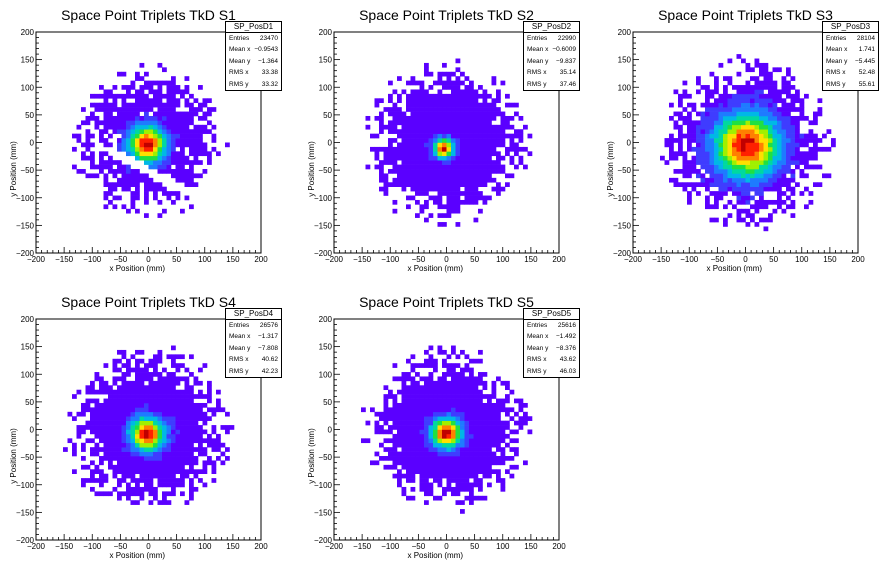 The width and height of the screenshot is (896, 574). What do you see at coordinates (850, 27) in the screenshot?
I see `stats-box-name: SP_PosD3` at bounding box center [850, 27].